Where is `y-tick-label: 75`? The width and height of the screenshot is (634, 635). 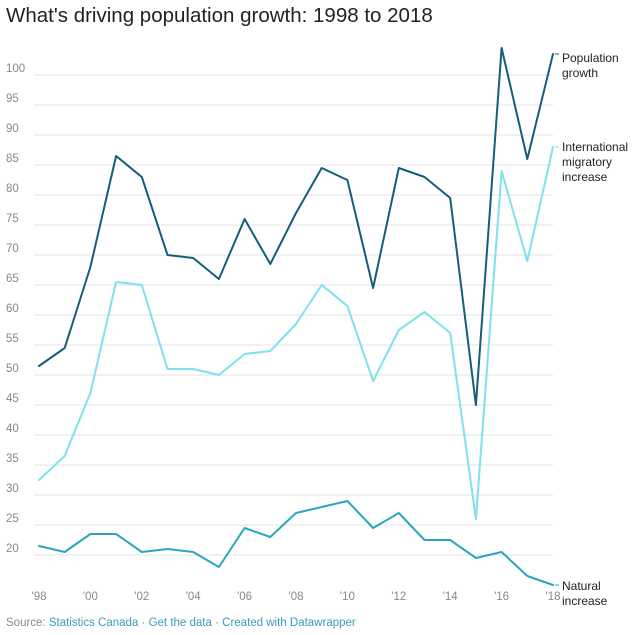
y-tick-label: 75 is located at coordinates (12, 219).